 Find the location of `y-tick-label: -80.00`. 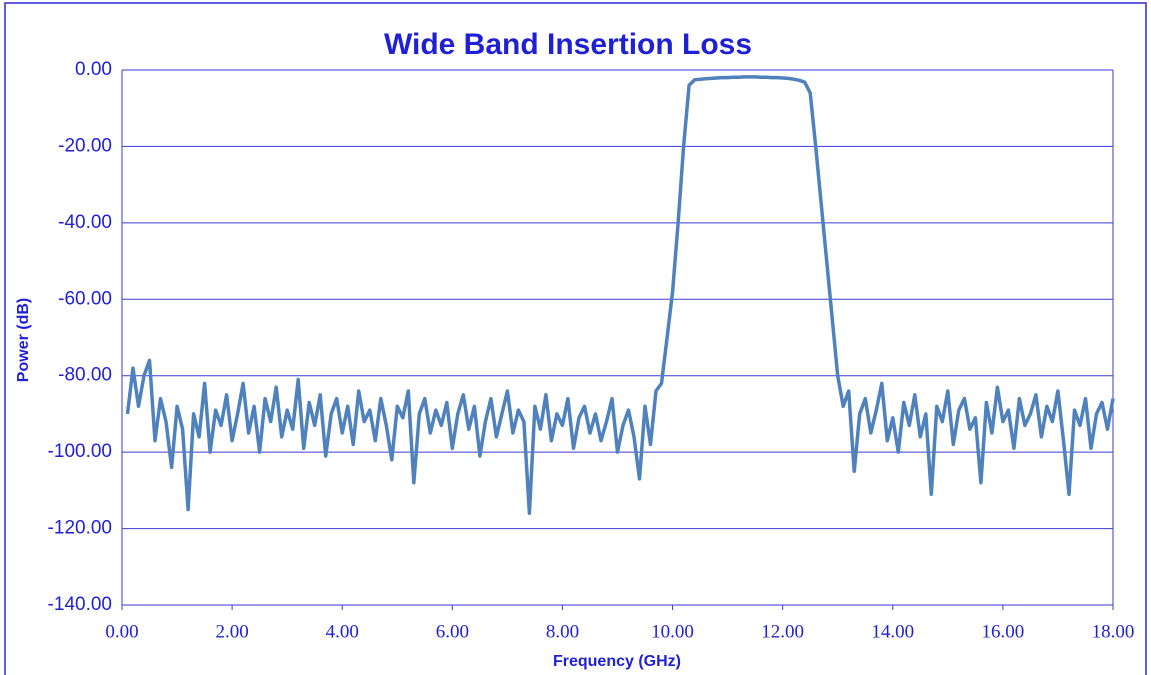

y-tick-label: -80.00 is located at coordinates (85, 375).